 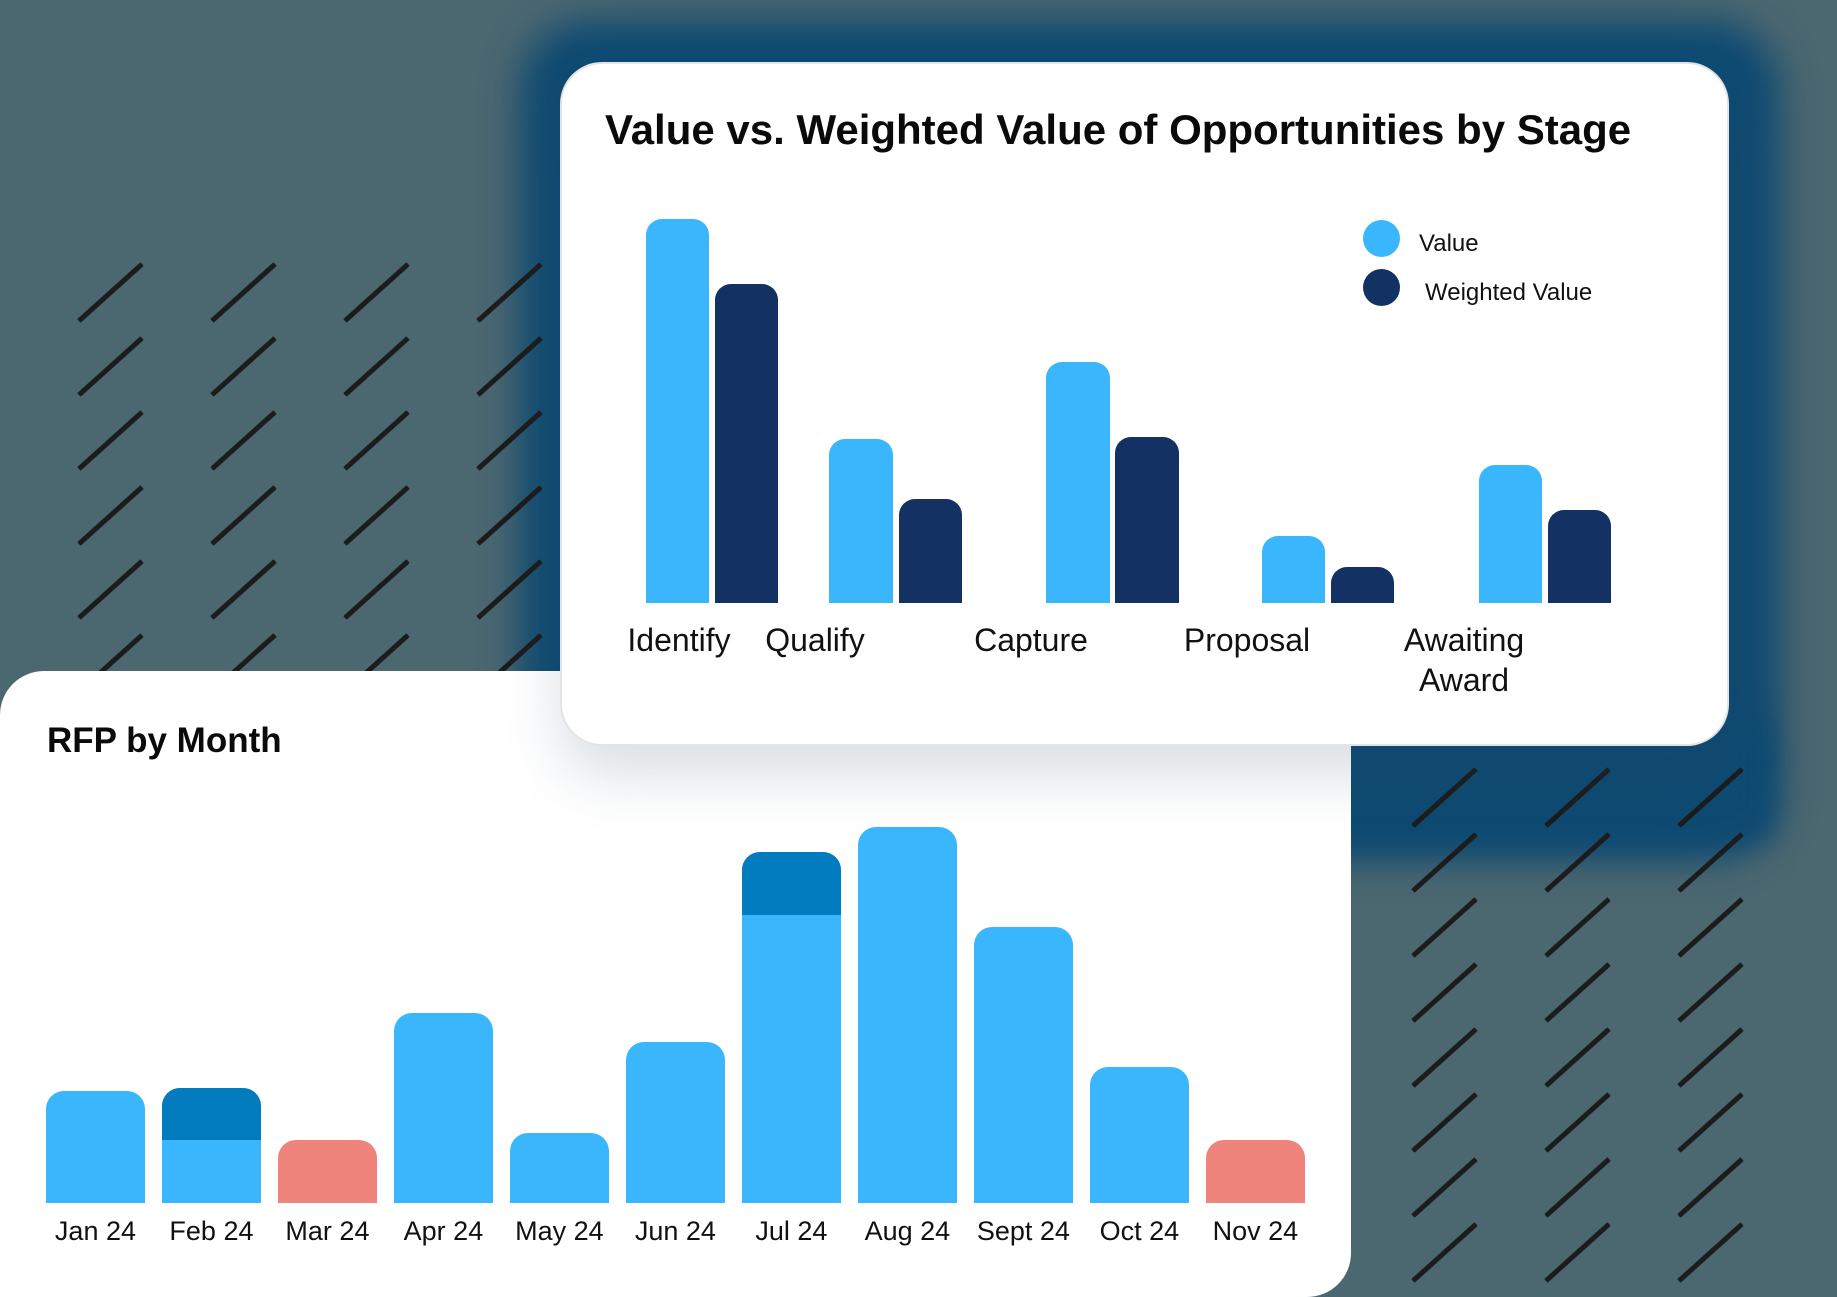 I want to click on stage-label: Capture, so click(x=1031, y=640).